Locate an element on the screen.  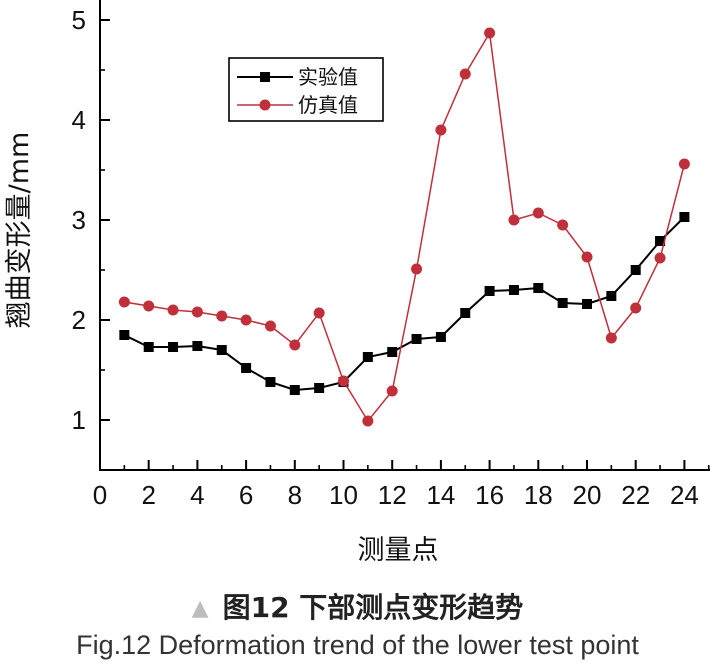
x-tick-label: 22 is located at coordinates (635, 495).